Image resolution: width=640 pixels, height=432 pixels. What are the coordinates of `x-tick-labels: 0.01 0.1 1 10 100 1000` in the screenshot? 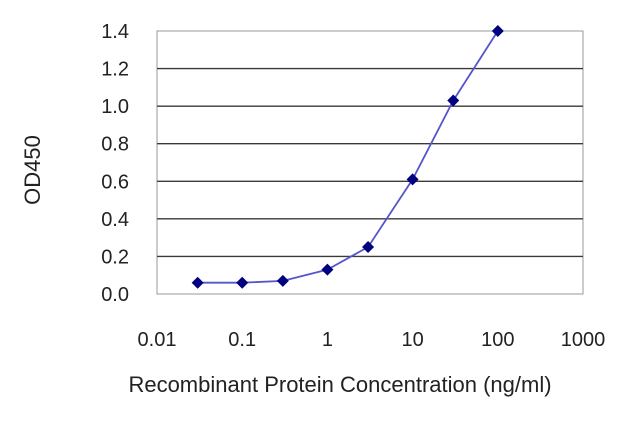 It's located at (372, 340).